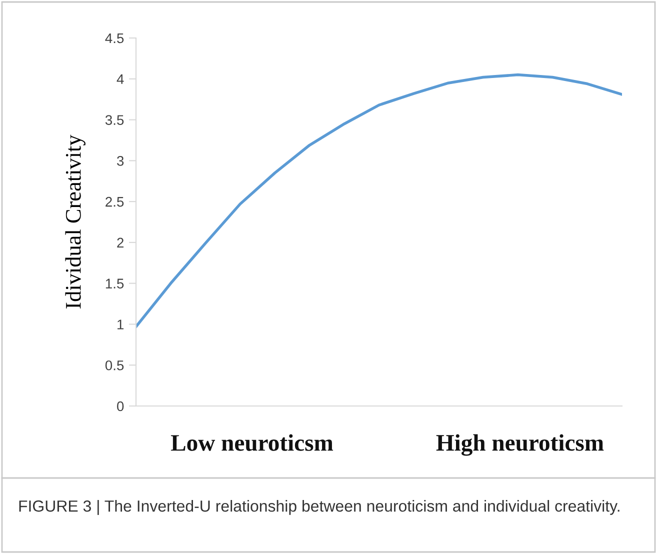 The width and height of the screenshot is (657, 554). What do you see at coordinates (114, 38) in the screenshot?
I see `y-tick-label: 4.5` at bounding box center [114, 38].